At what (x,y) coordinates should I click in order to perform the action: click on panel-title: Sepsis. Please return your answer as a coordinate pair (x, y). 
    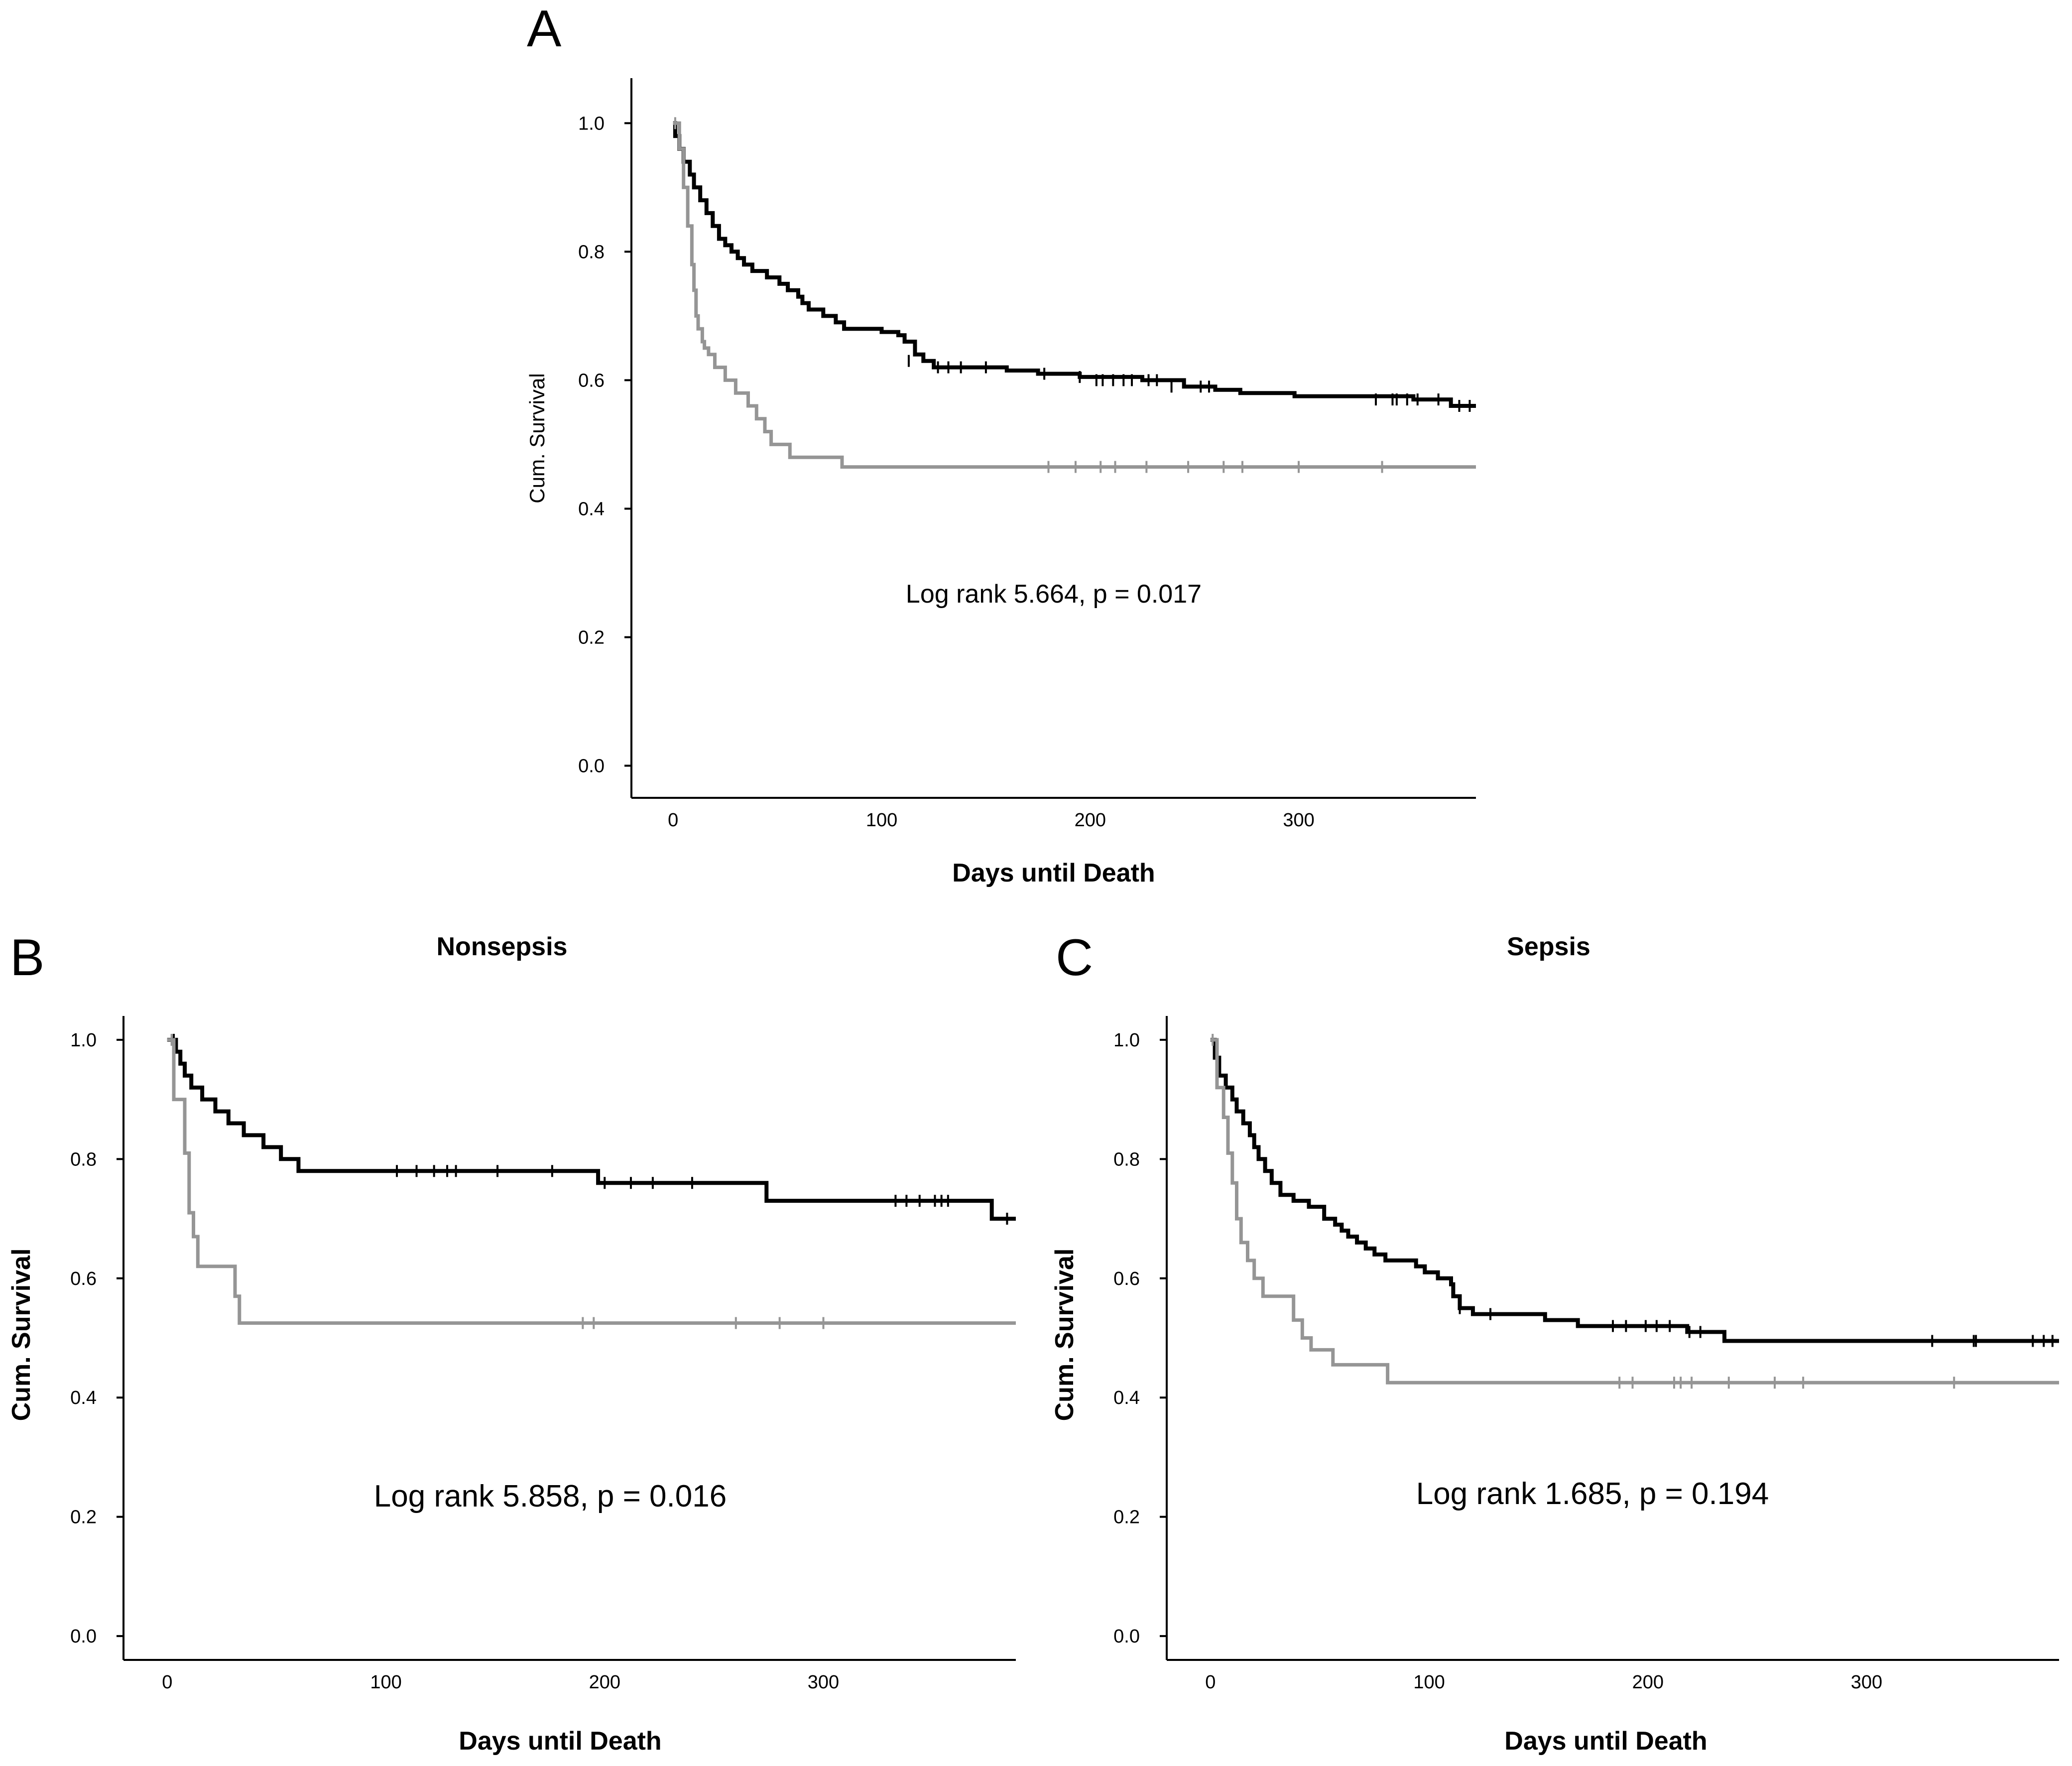
    Looking at the image, I should click on (1548, 947).